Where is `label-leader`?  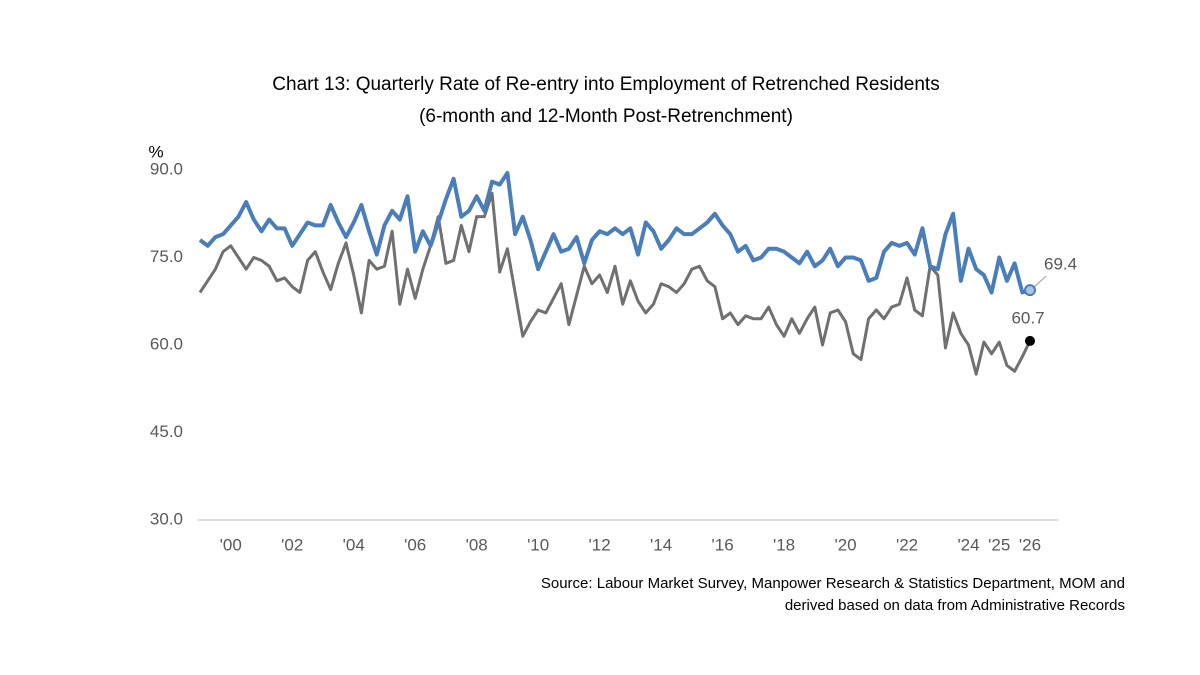 label-leader is located at coordinates (1040, 281).